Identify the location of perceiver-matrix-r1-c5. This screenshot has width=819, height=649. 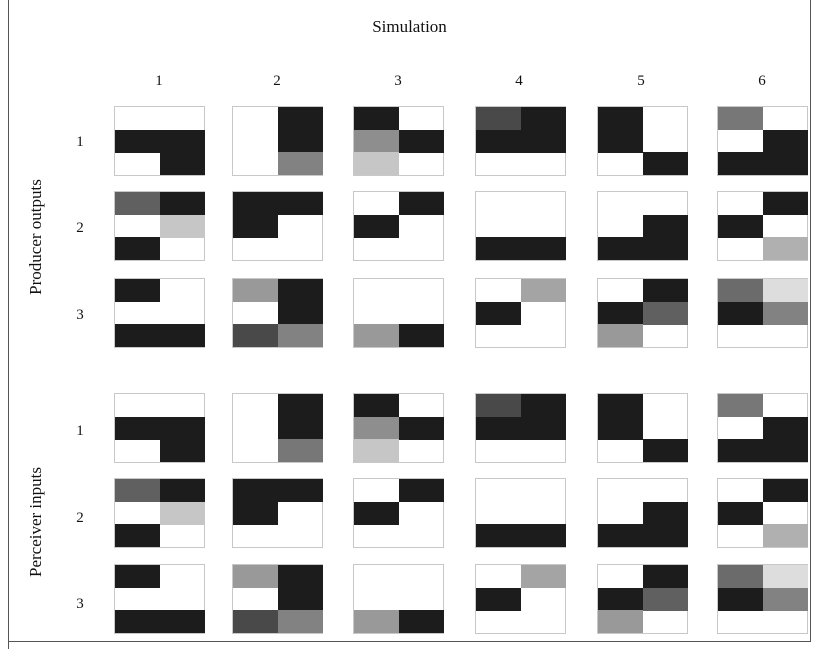
(642, 428).